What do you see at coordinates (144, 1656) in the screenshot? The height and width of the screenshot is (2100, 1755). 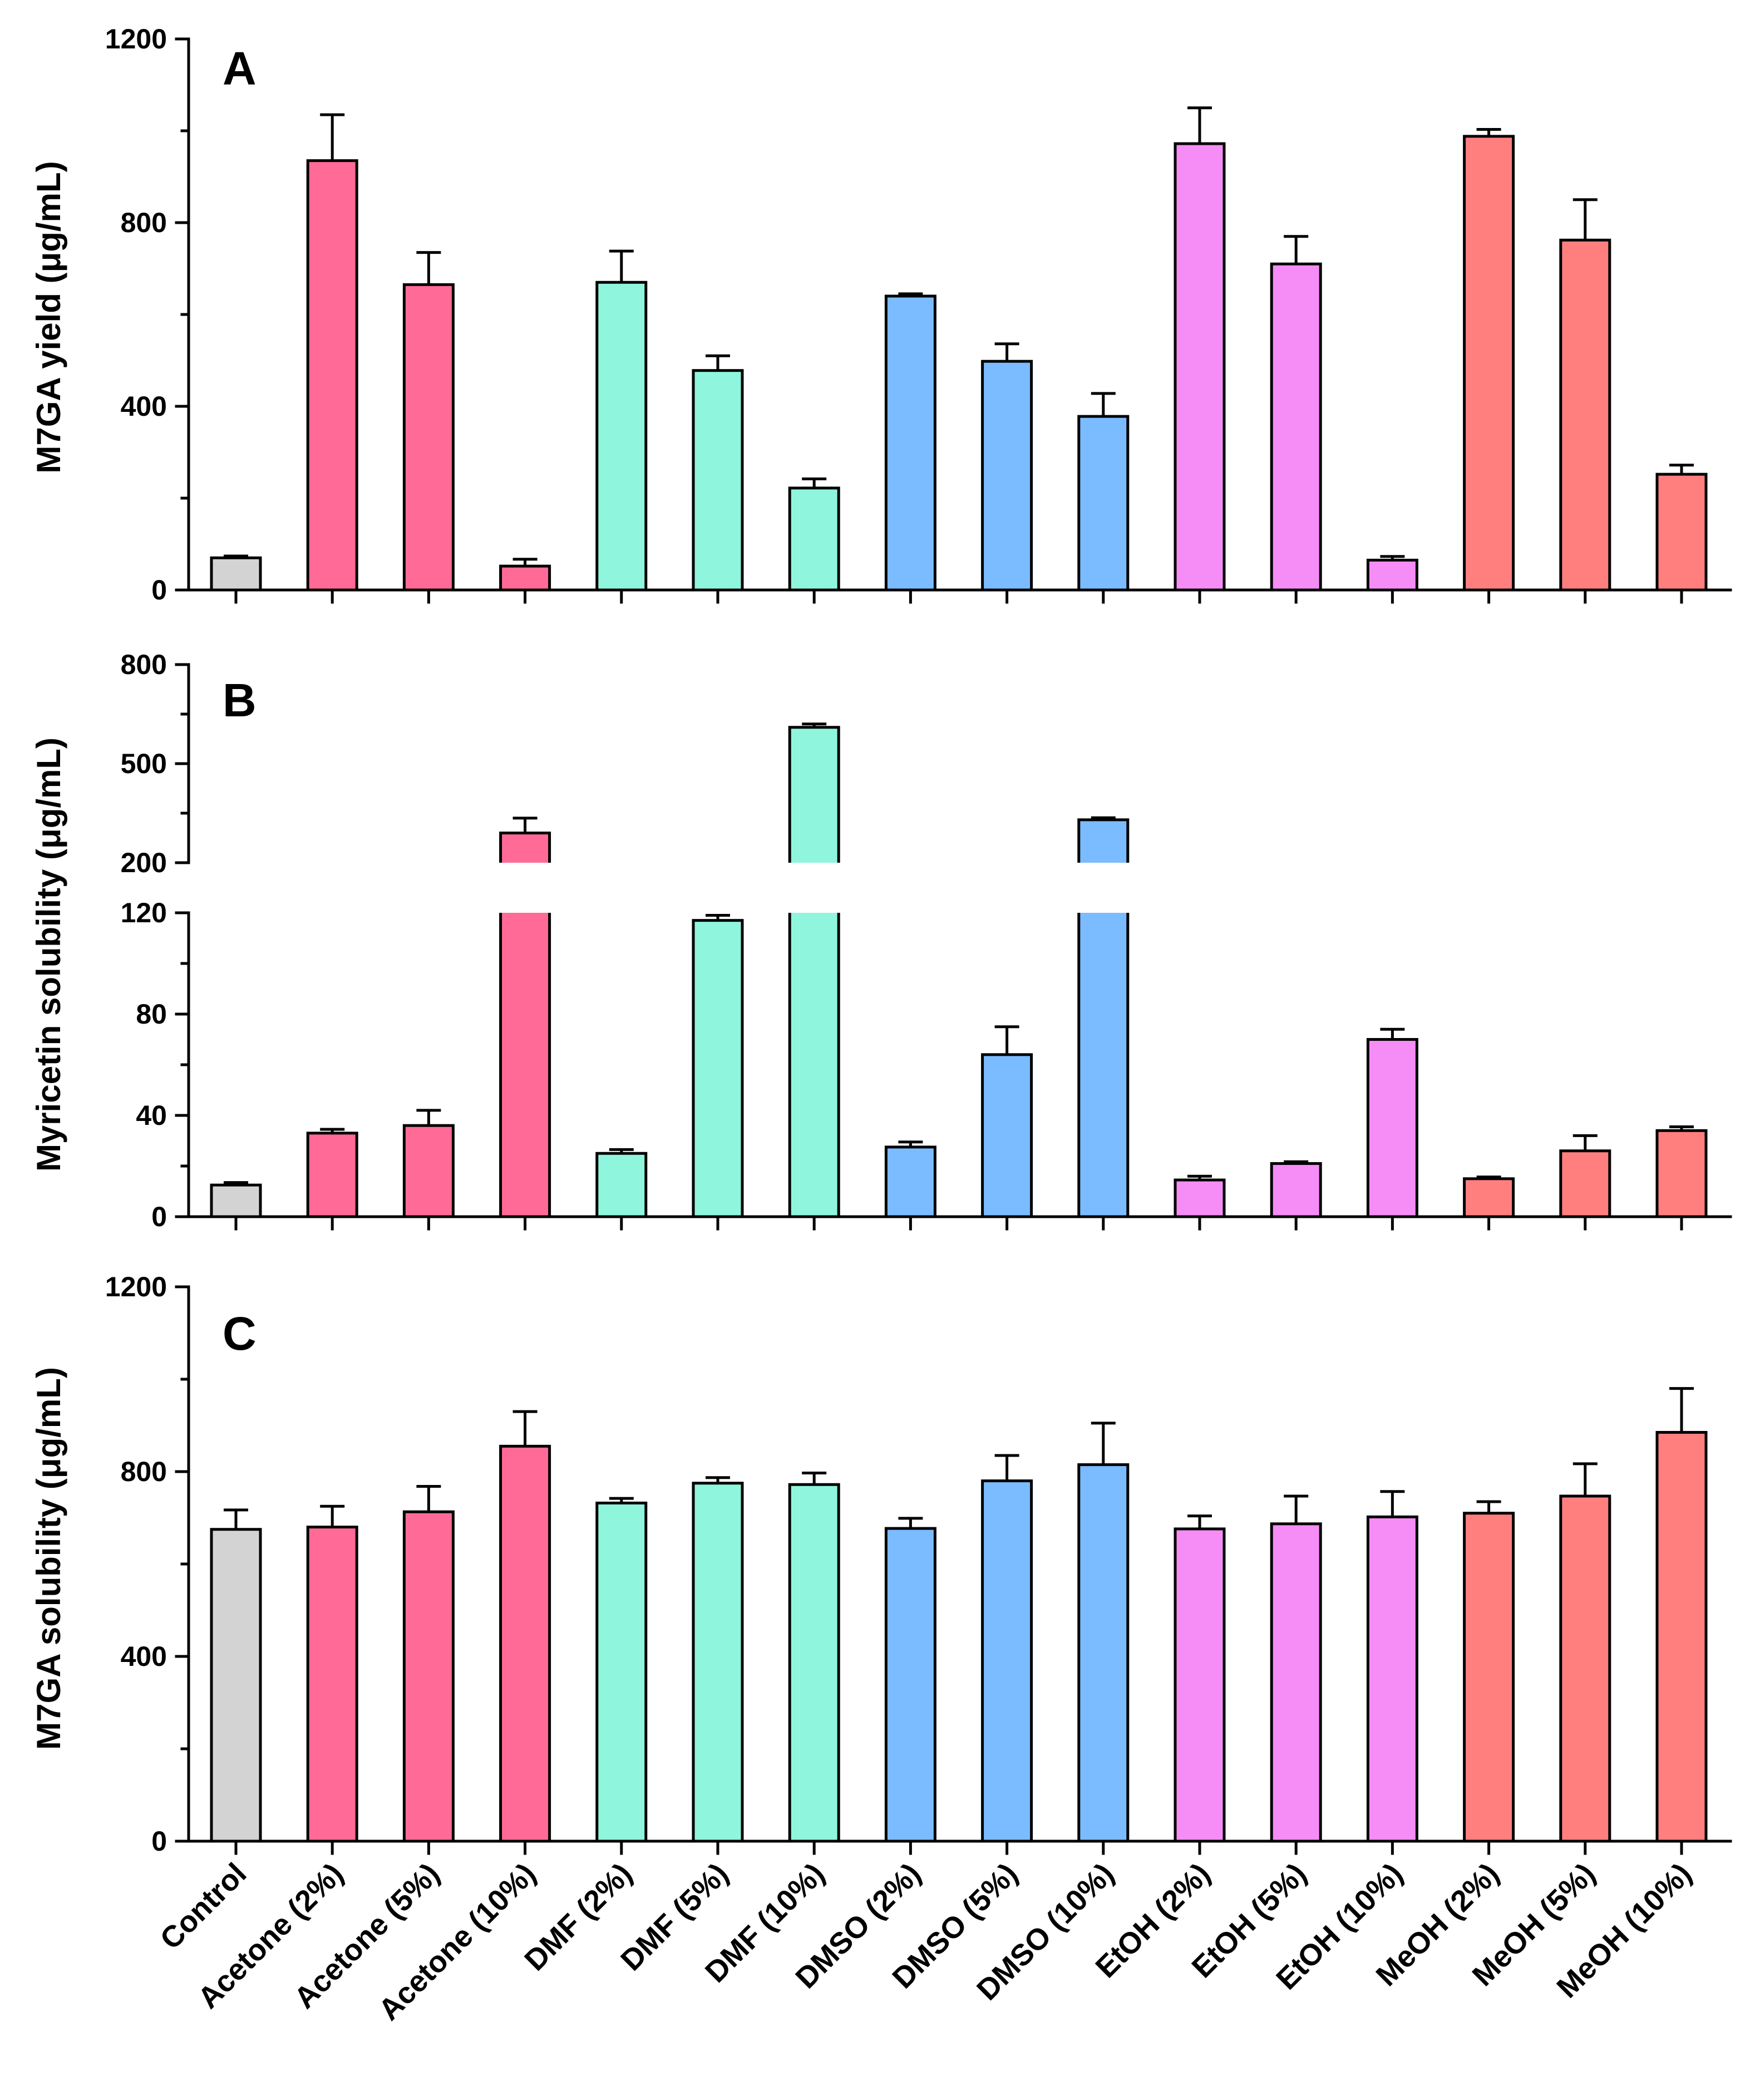 I see `panel-c-ytick-label: 400` at bounding box center [144, 1656].